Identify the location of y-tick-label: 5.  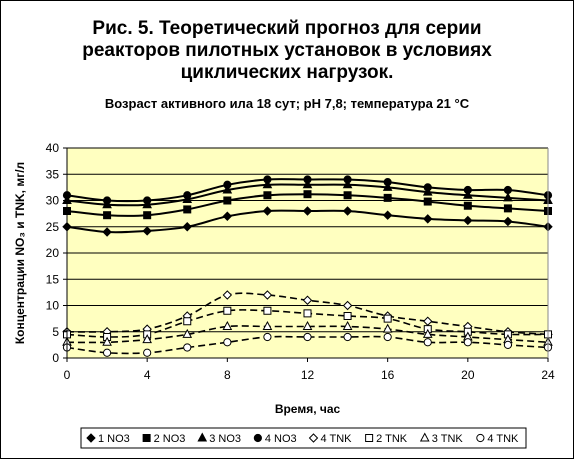
(55, 332).